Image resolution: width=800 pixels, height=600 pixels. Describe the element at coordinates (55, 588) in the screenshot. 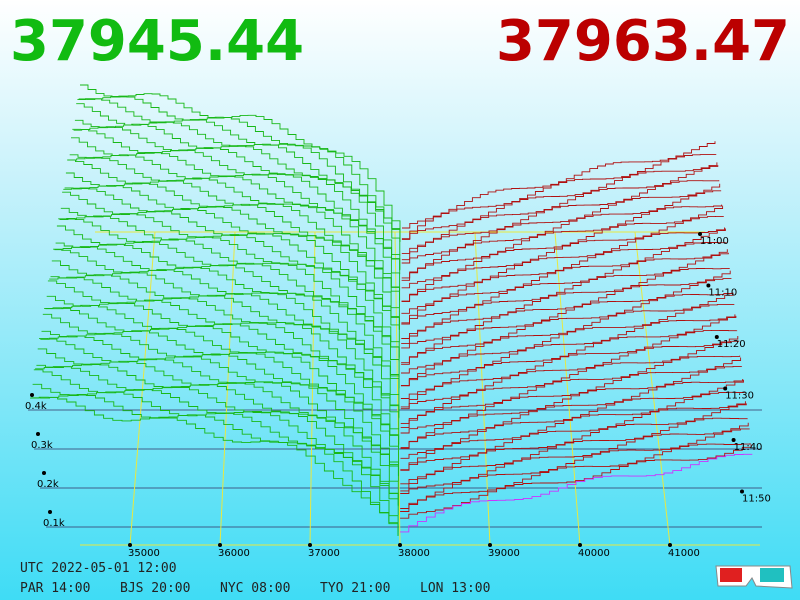

I see `zone-time: PAR 14:00` at that location.